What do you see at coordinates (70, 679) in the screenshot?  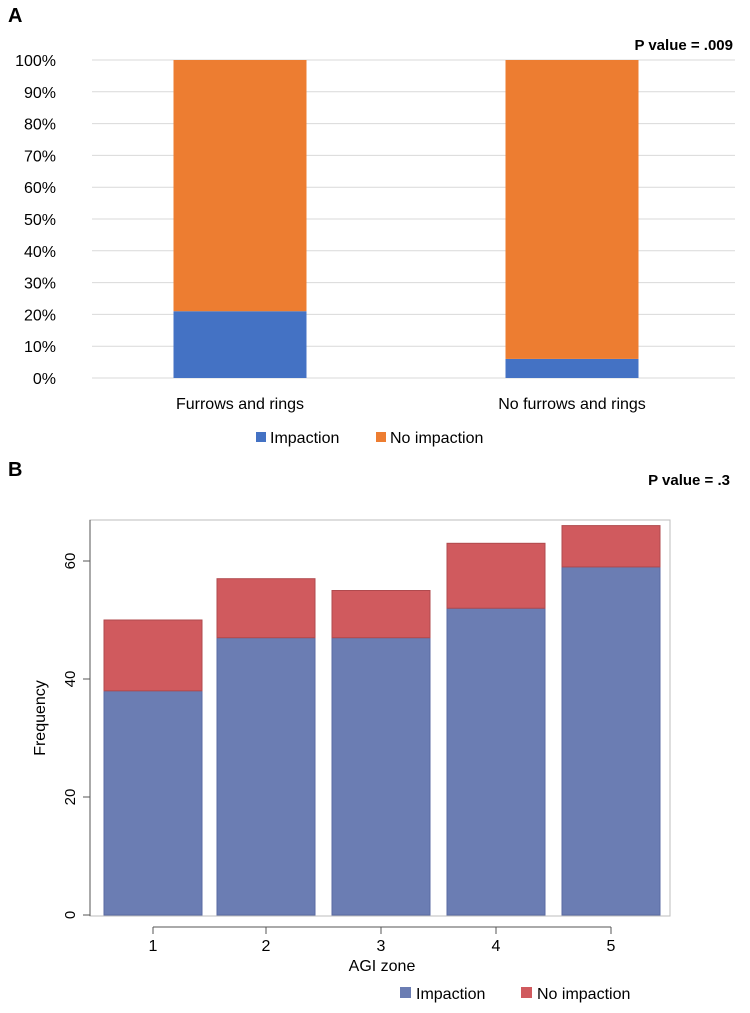 I see `panel-b-y-tick-label: 40` at bounding box center [70, 679].